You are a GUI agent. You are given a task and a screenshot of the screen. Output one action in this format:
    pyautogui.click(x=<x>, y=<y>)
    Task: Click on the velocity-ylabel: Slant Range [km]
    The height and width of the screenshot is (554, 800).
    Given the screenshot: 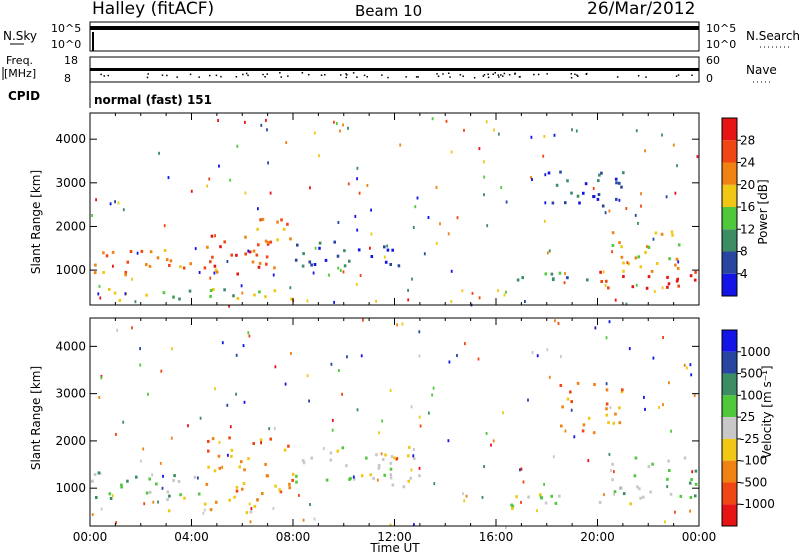 What is the action you would take?
    pyautogui.click(x=36, y=418)
    